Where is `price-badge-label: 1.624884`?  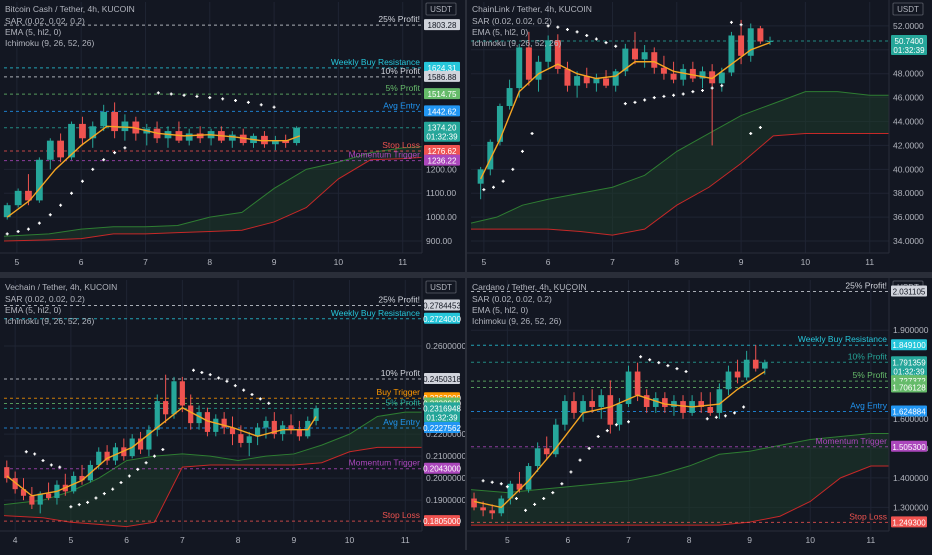 price-badge-label: 1.624884 is located at coordinates (909, 411).